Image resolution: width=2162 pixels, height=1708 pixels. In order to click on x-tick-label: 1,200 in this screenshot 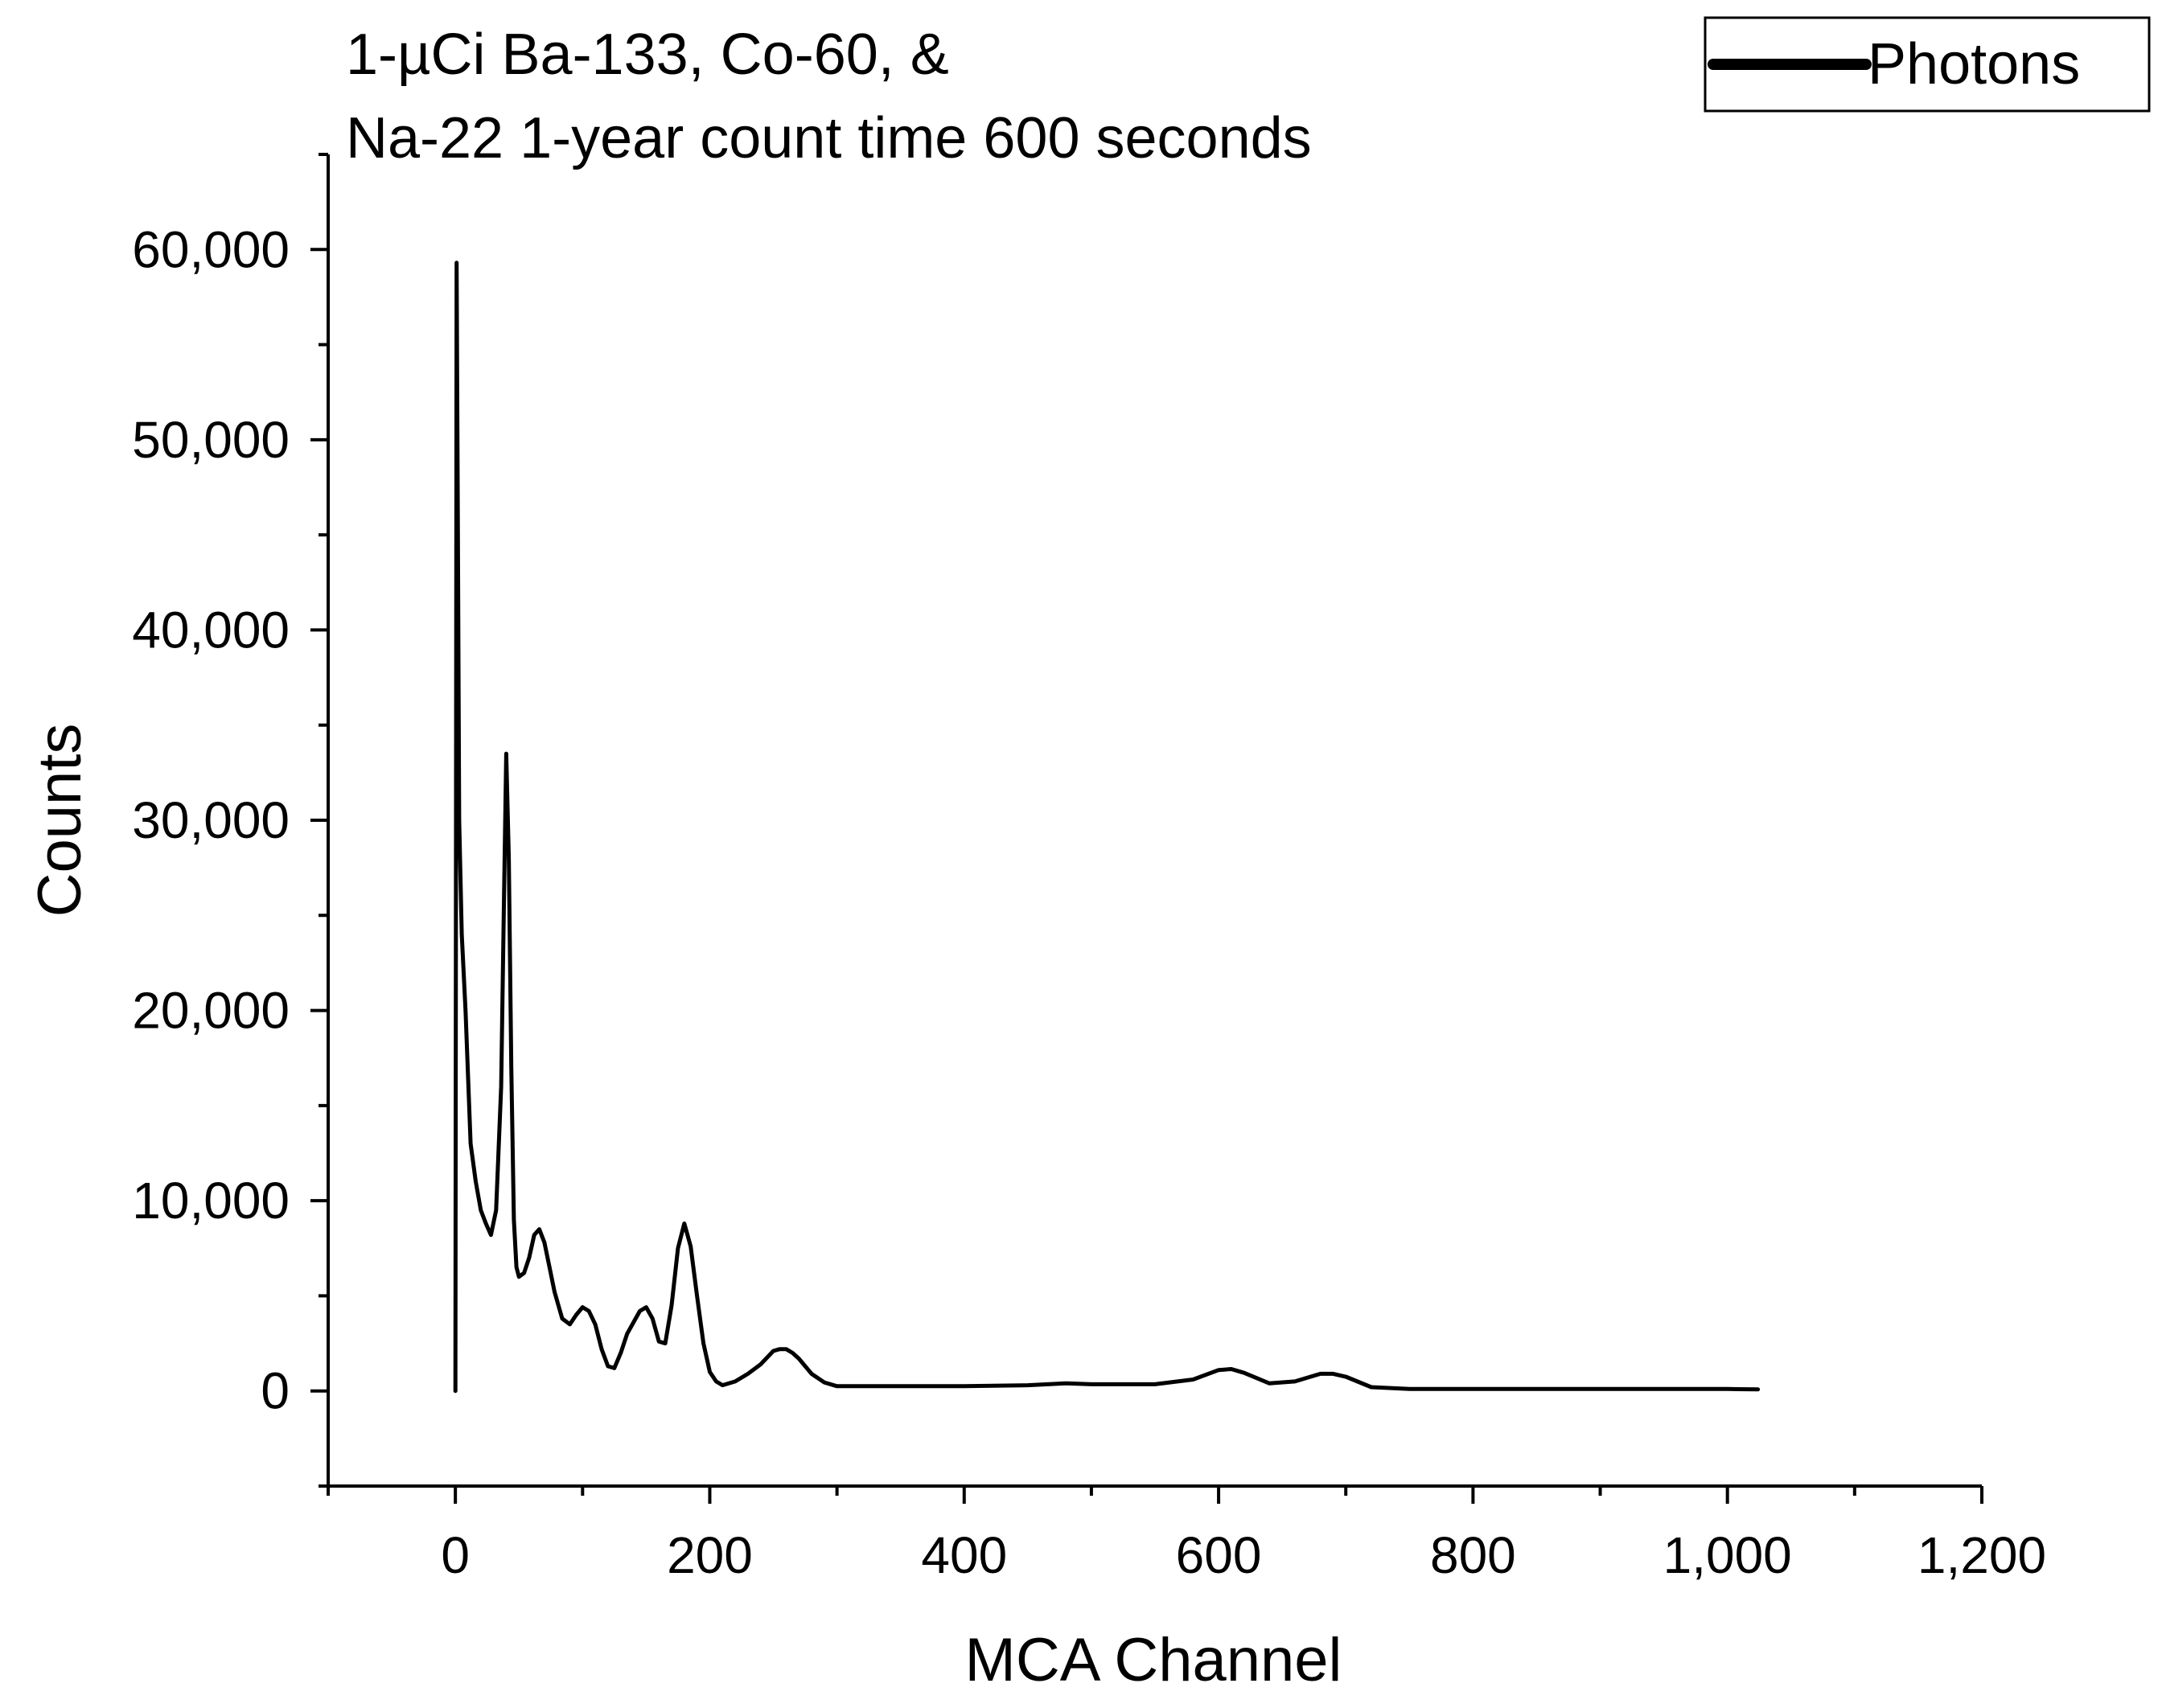, I will do `click(1981, 1555)`.